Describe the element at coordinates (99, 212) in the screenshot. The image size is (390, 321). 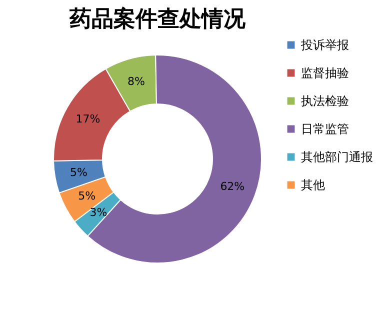
I see `data-label: 3%` at that location.